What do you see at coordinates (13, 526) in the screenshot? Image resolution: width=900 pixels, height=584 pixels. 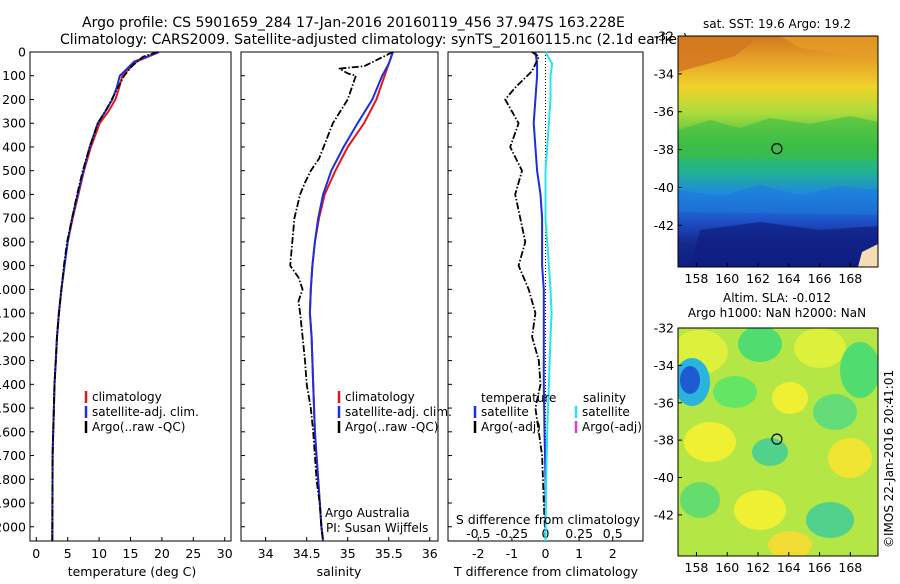 I see `y-tick-label: 2000` at bounding box center [13, 526].